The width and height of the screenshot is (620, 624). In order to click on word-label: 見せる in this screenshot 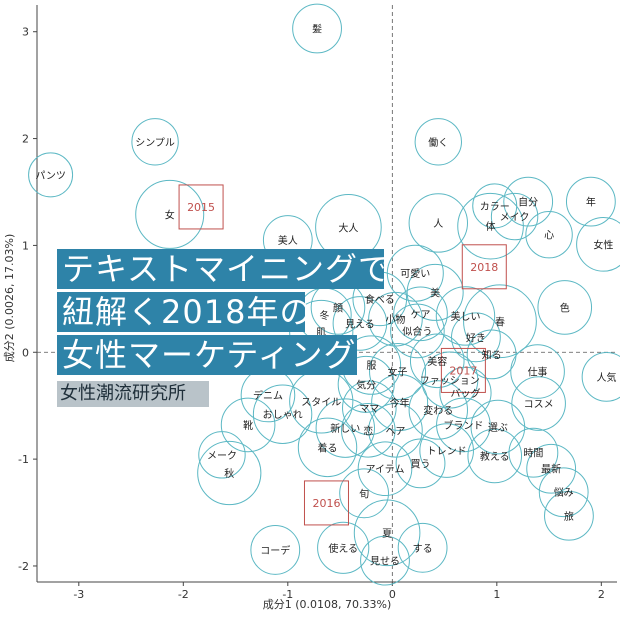, I will do `click(385, 562)`.